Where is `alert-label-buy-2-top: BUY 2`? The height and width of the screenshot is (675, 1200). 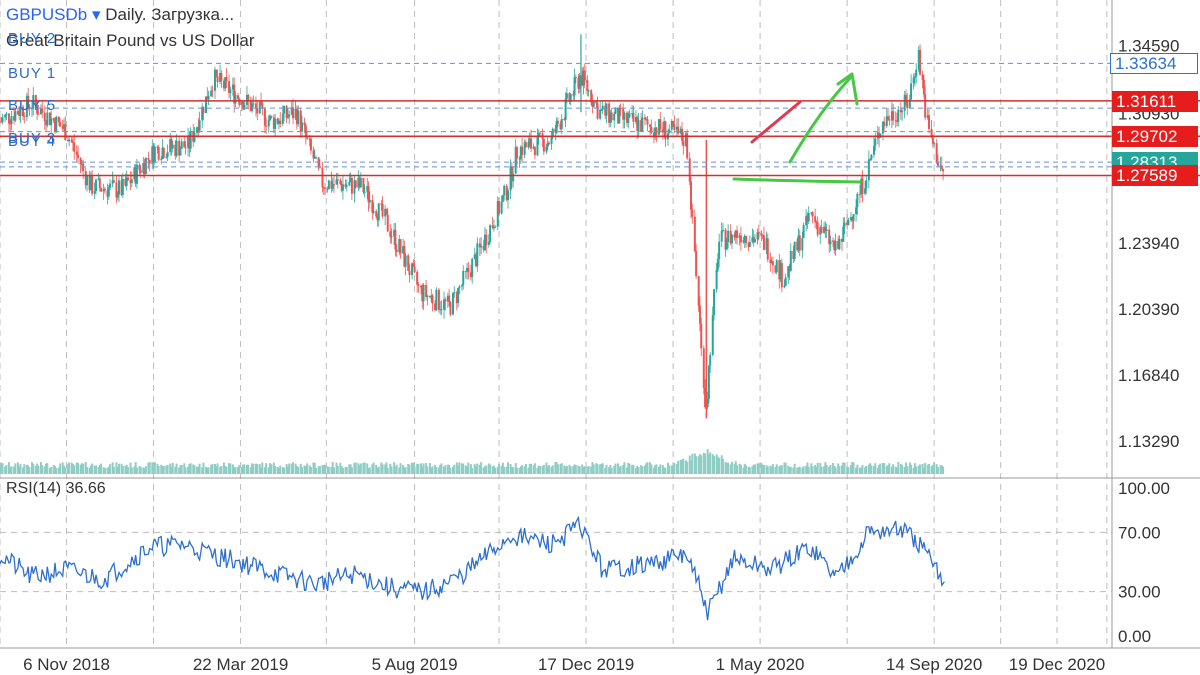
alert-label-buy-2-top: BUY 2 is located at coordinates (32, 38).